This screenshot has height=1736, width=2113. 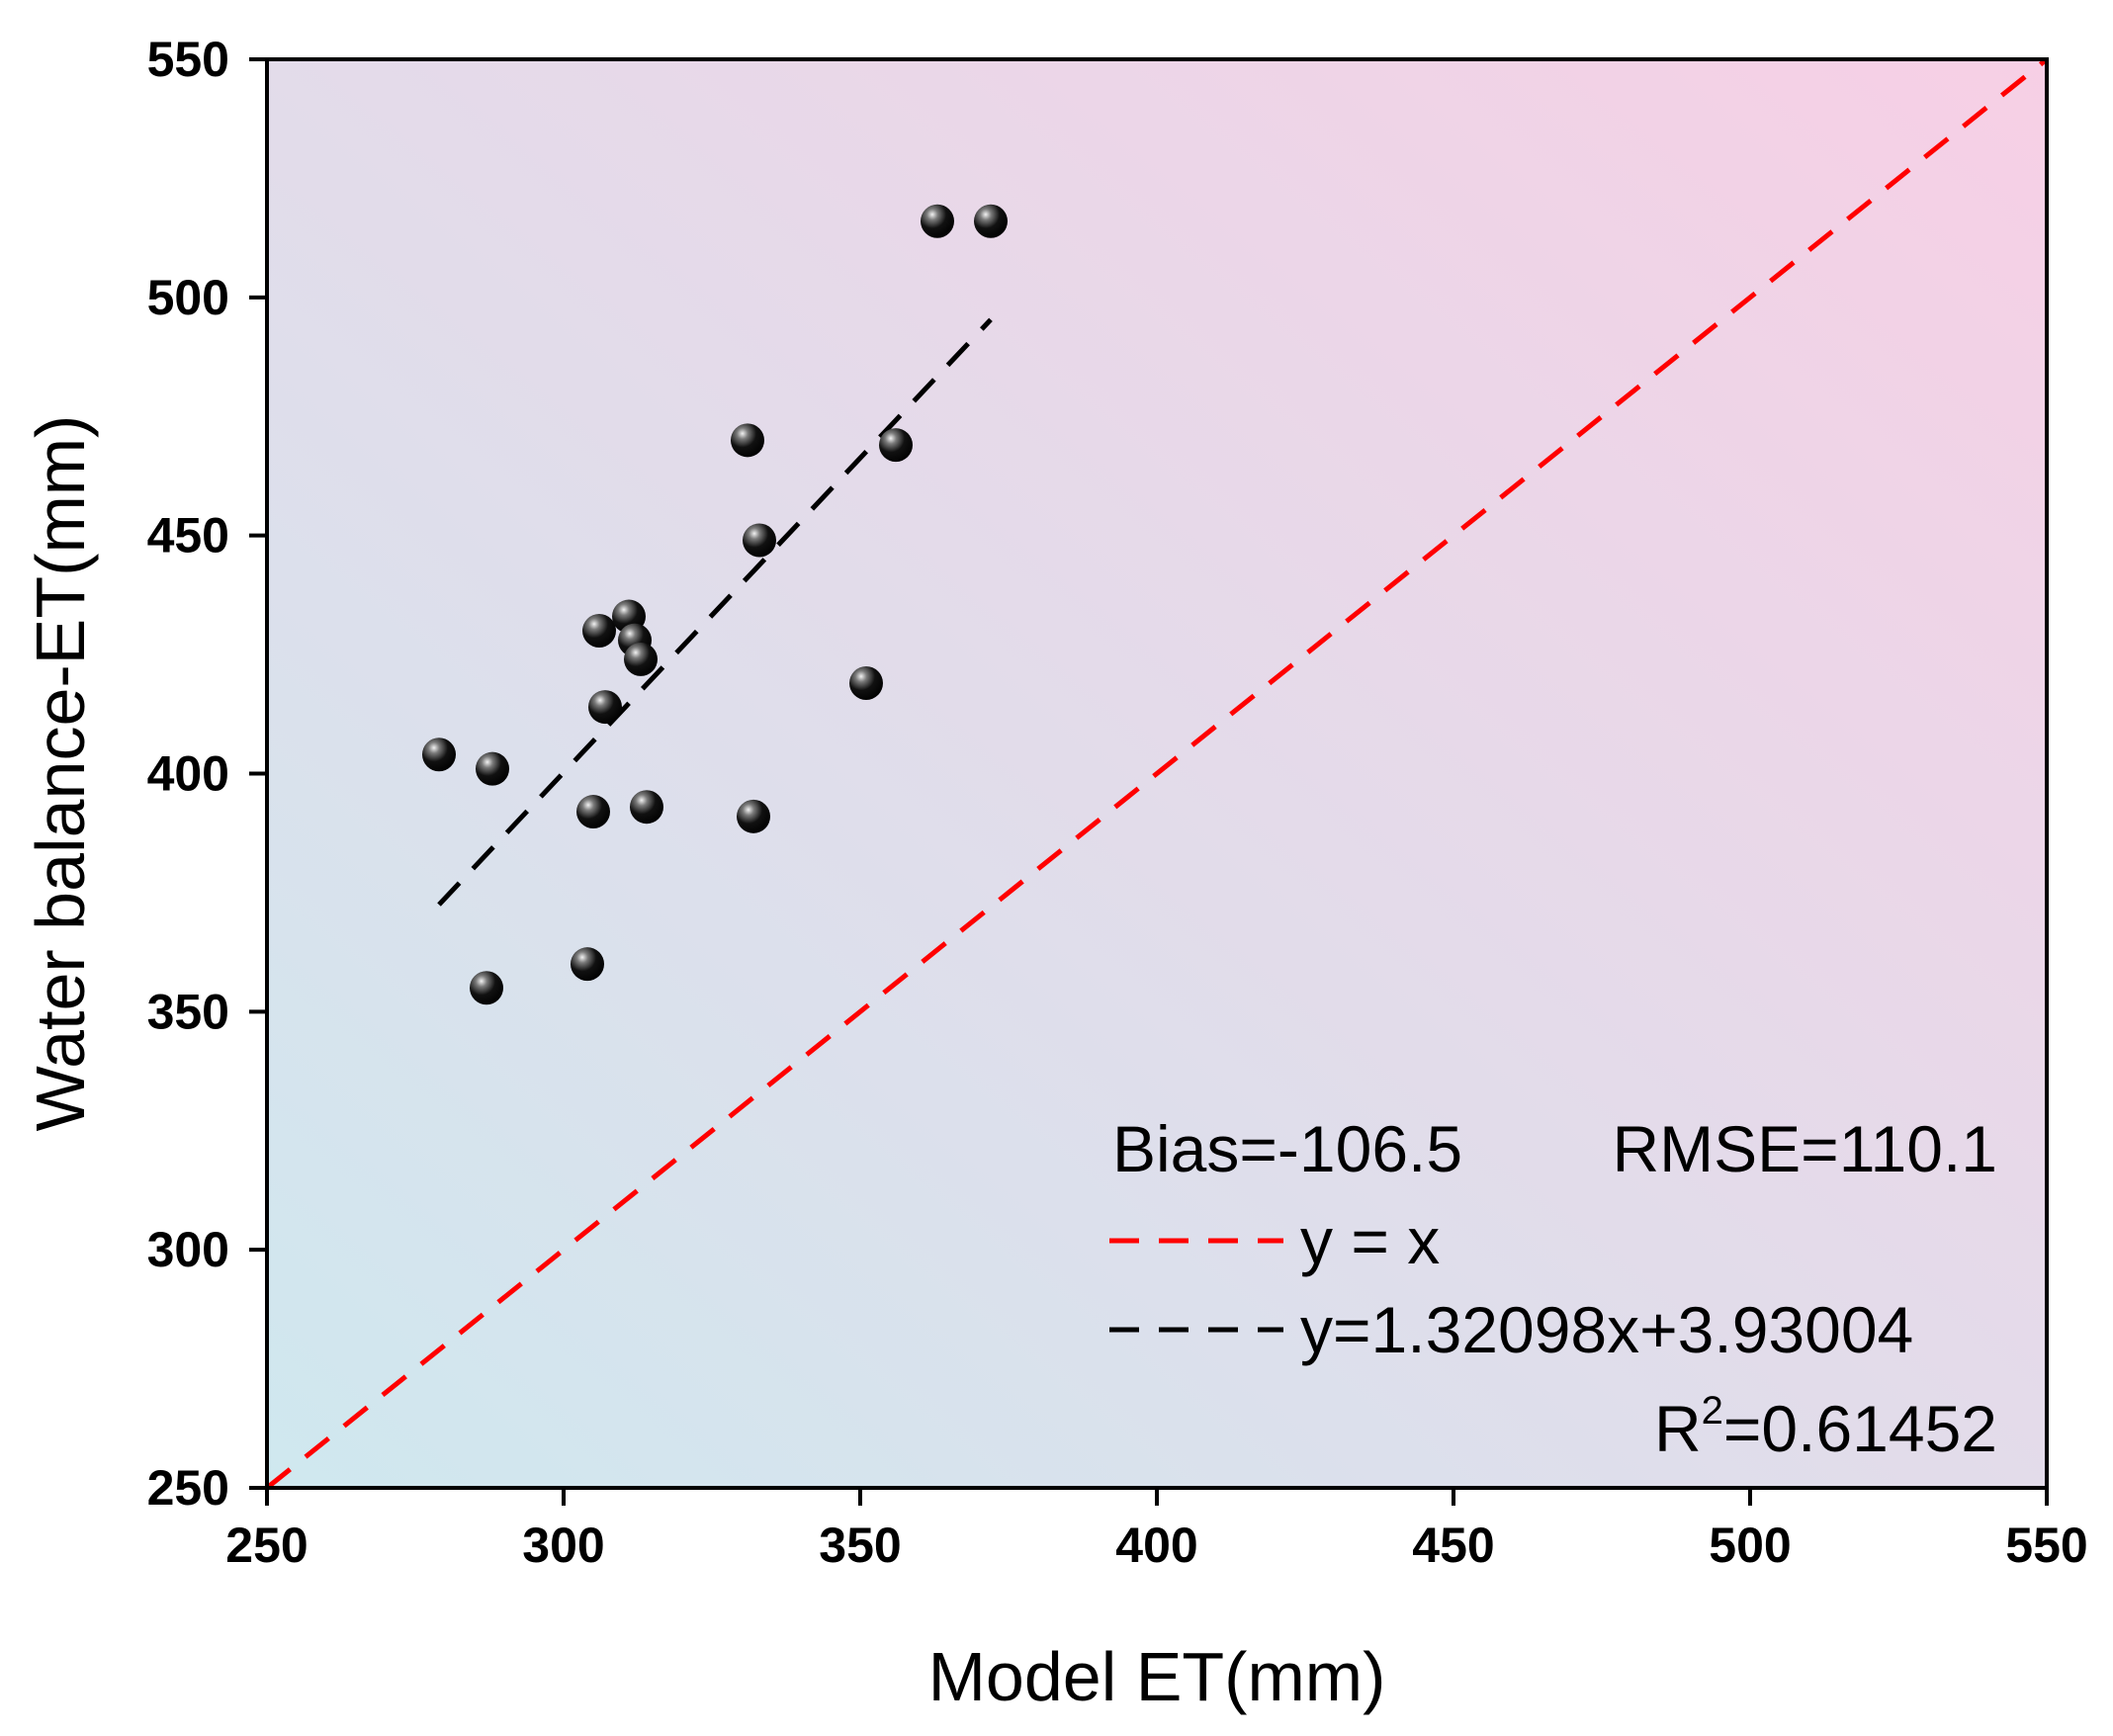 I want to click on y-tick-label: 400, so click(x=188, y=774).